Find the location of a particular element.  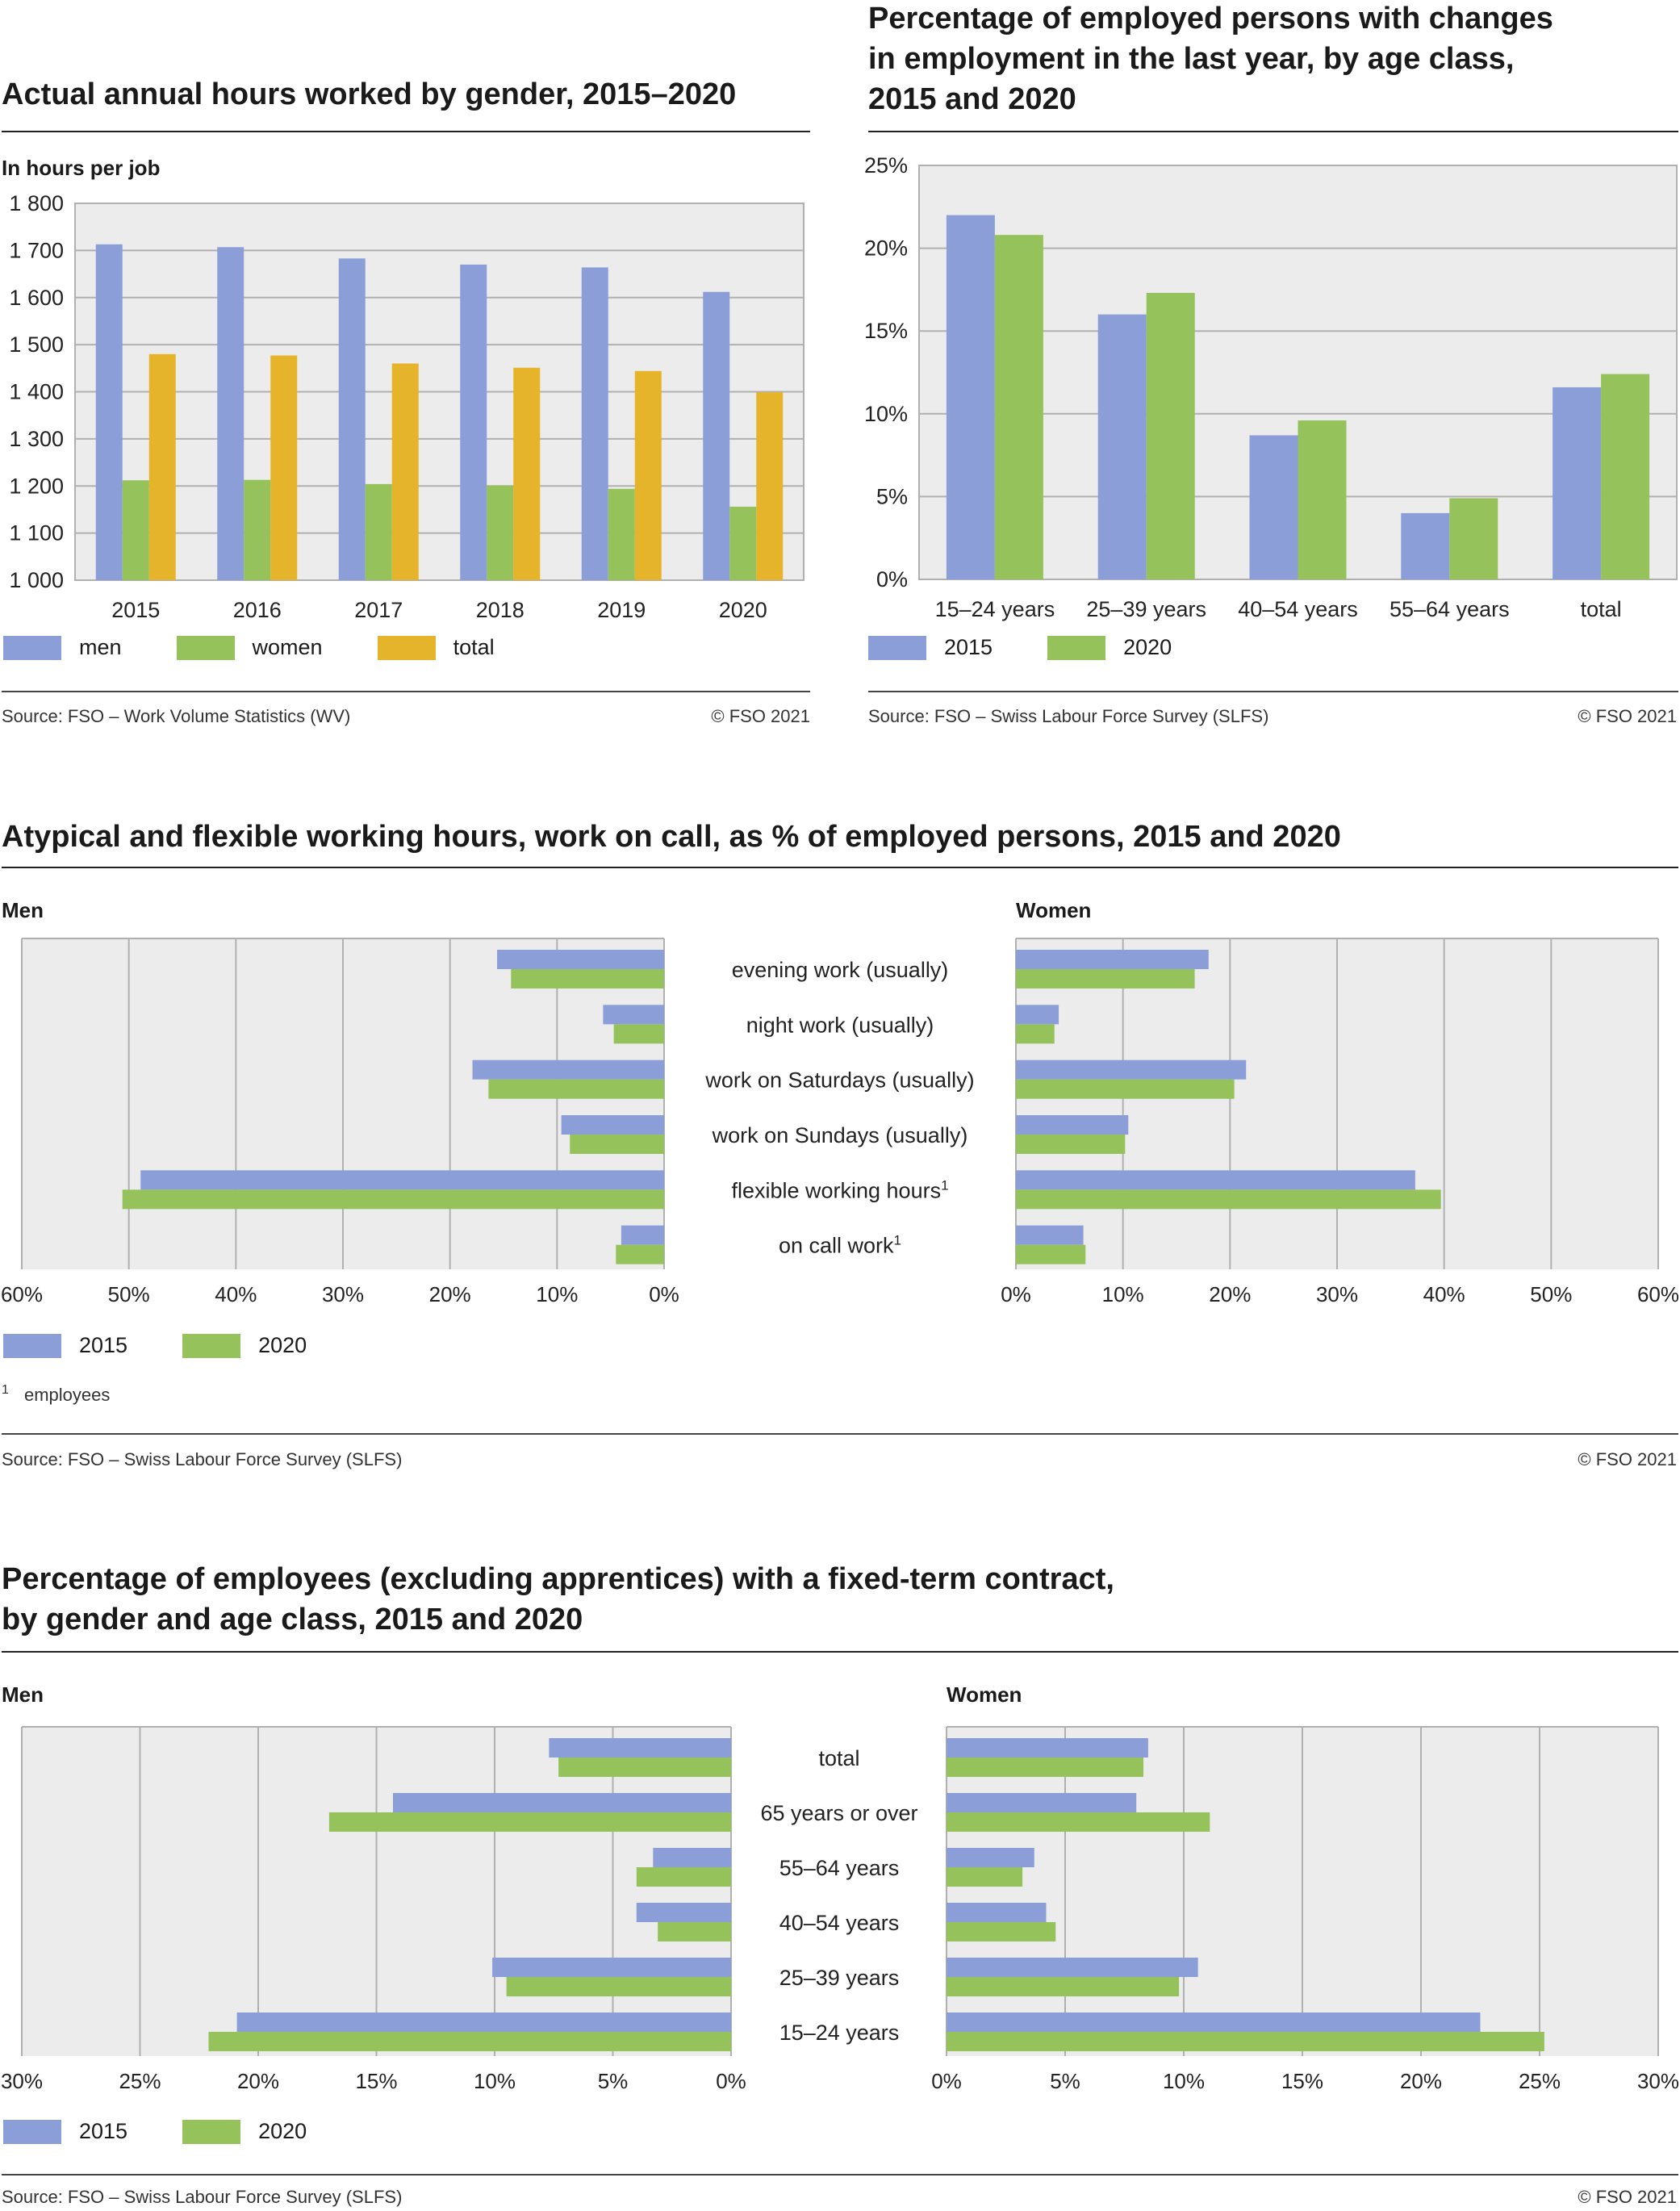

y-tick-label: 15% is located at coordinates (886, 331).